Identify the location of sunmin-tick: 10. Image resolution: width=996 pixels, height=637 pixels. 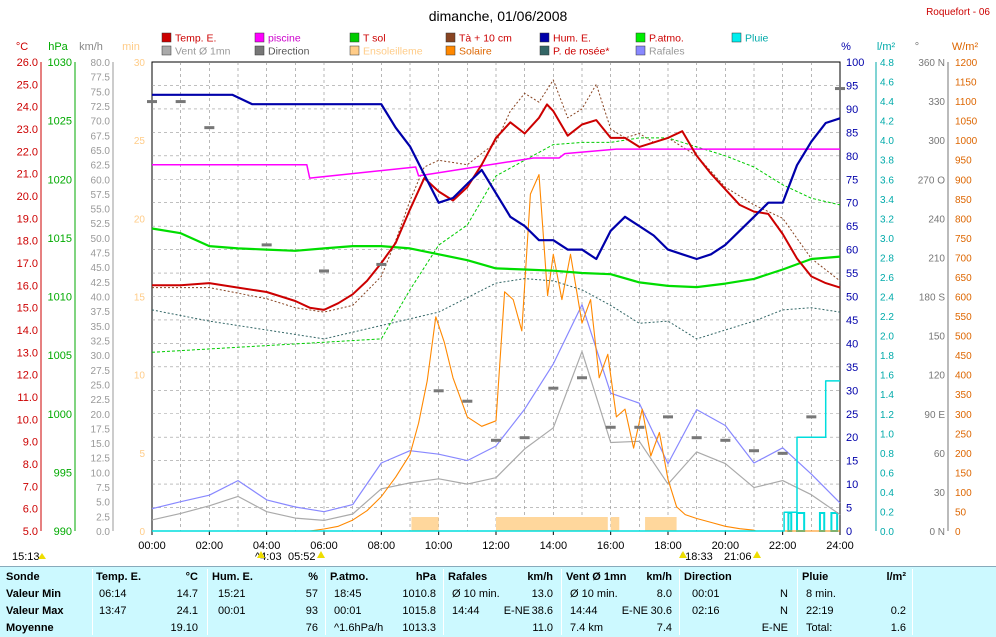
(140, 376).